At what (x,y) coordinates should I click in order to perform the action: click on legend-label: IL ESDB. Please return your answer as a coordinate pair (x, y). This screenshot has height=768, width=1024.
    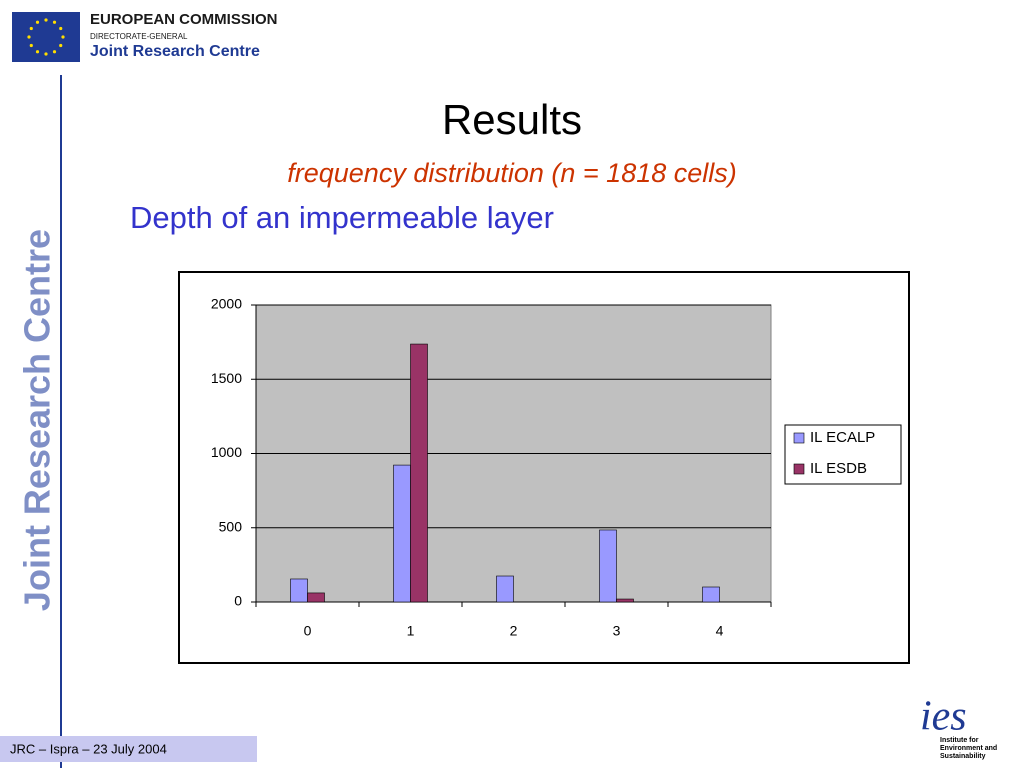
    Looking at the image, I should click on (838, 468).